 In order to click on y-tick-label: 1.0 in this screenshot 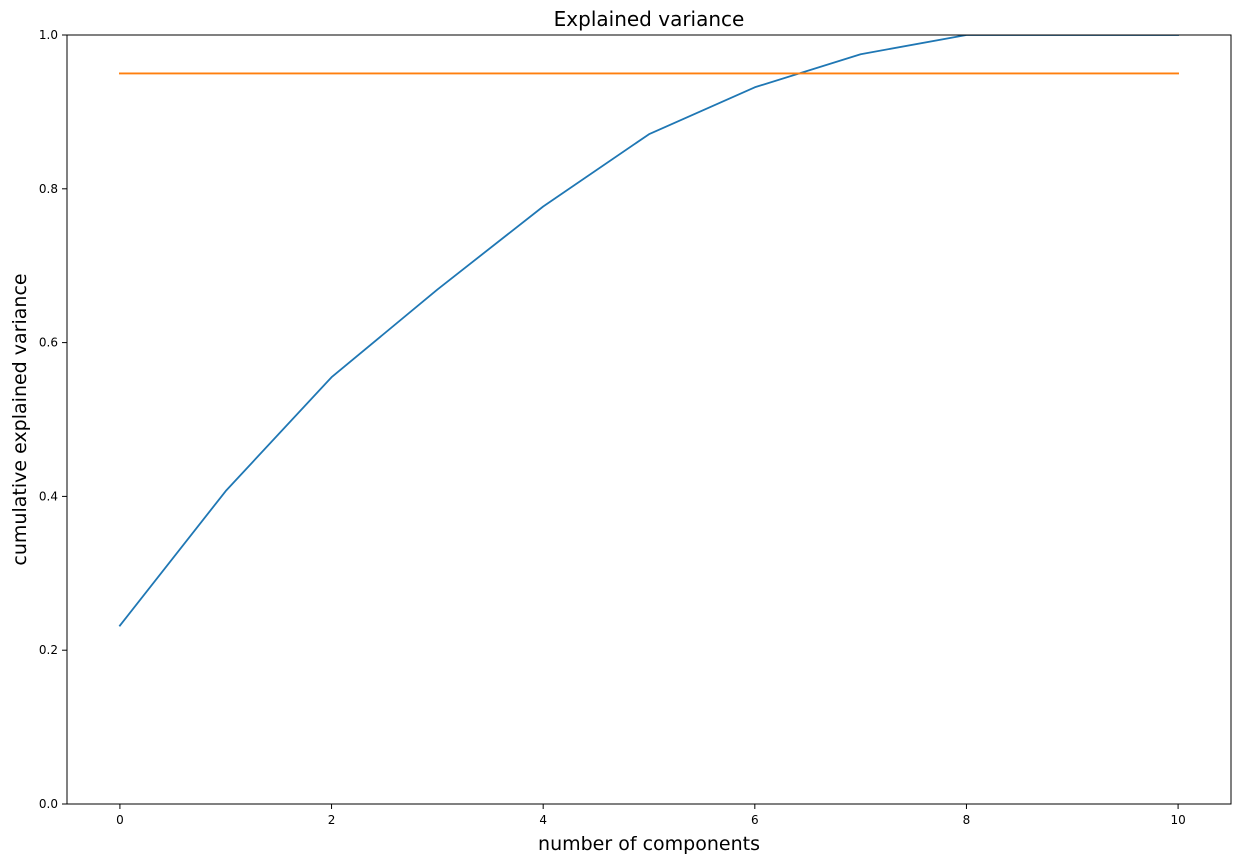, I will do `click(48, 35)`.